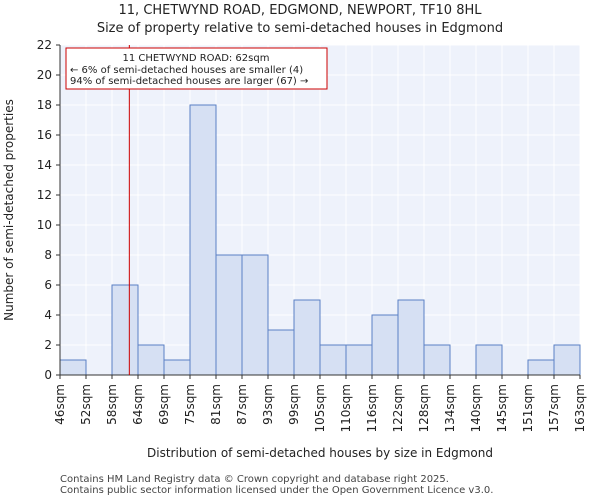  Describe the element at coordinates (281, 352) in the screenshot. I see `bar-93sqm` at that location.